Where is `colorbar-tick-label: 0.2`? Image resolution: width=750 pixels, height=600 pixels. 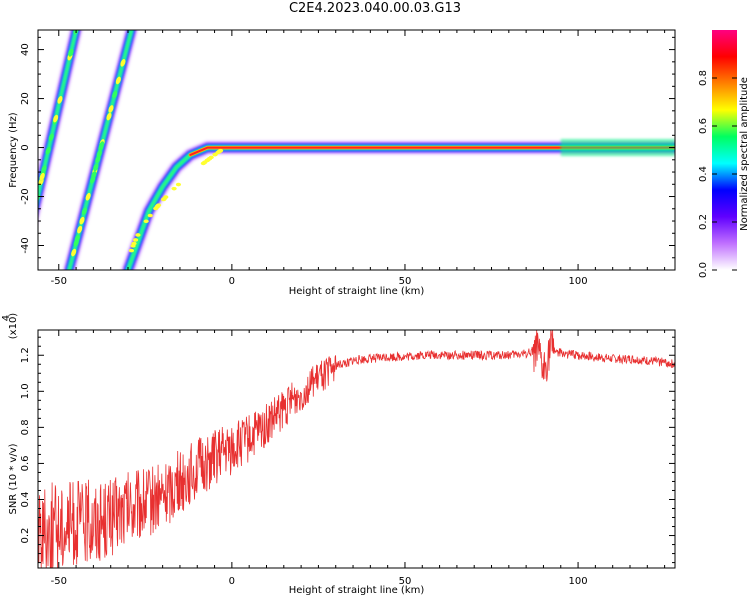
colorbar-tick-label: 0.2 is located at coordinates (703, 222).